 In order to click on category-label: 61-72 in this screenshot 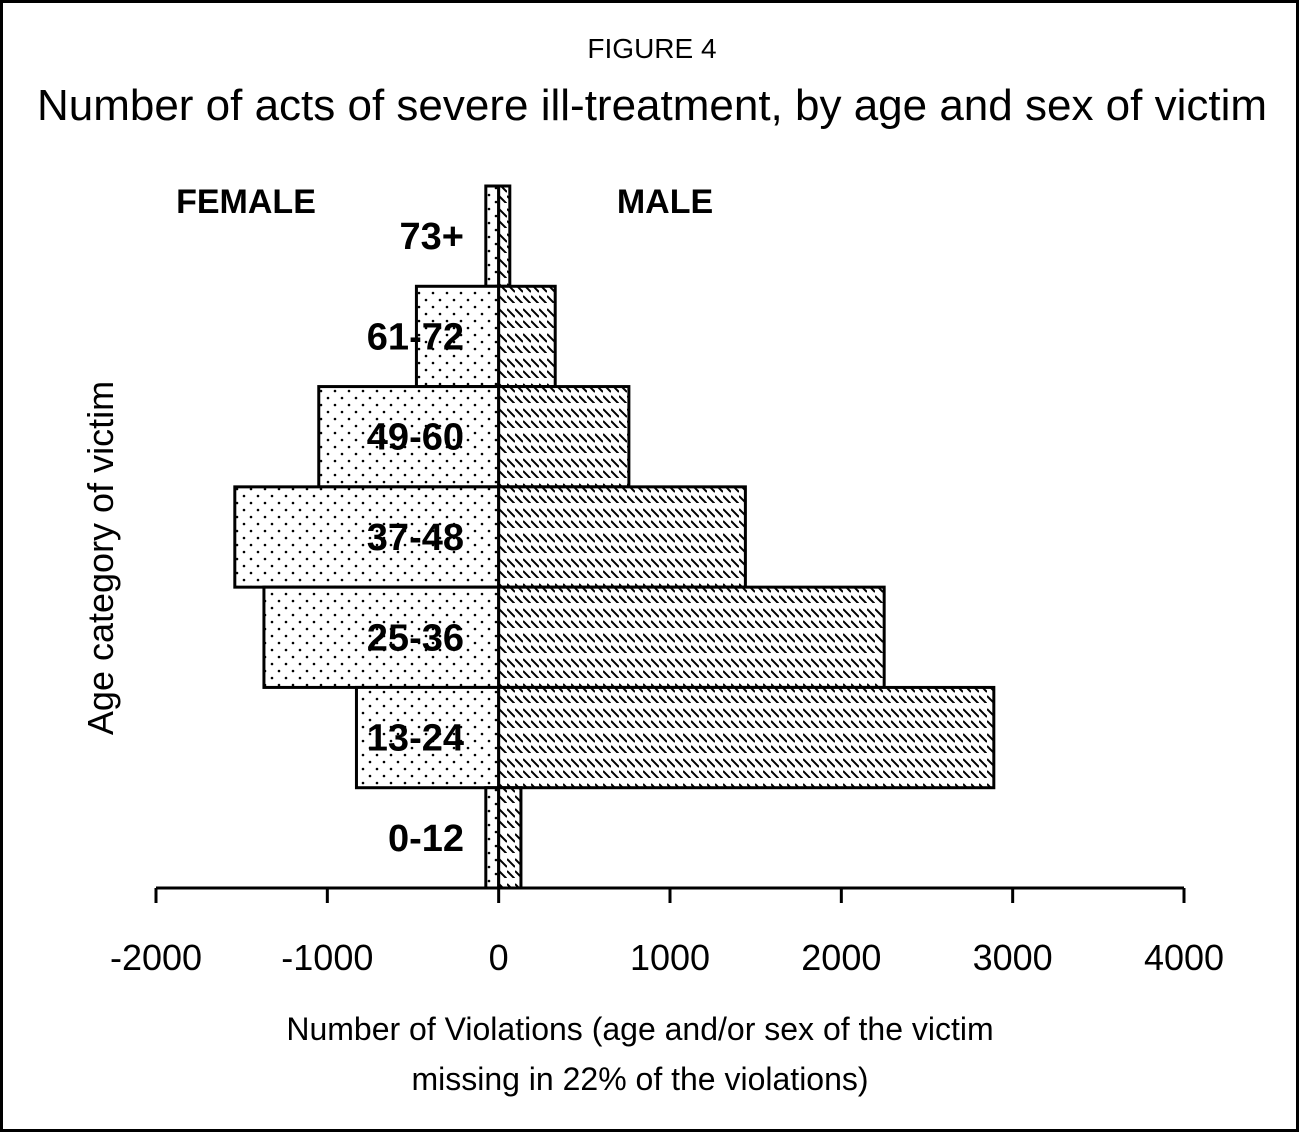, I will do `click(415, 337)`.